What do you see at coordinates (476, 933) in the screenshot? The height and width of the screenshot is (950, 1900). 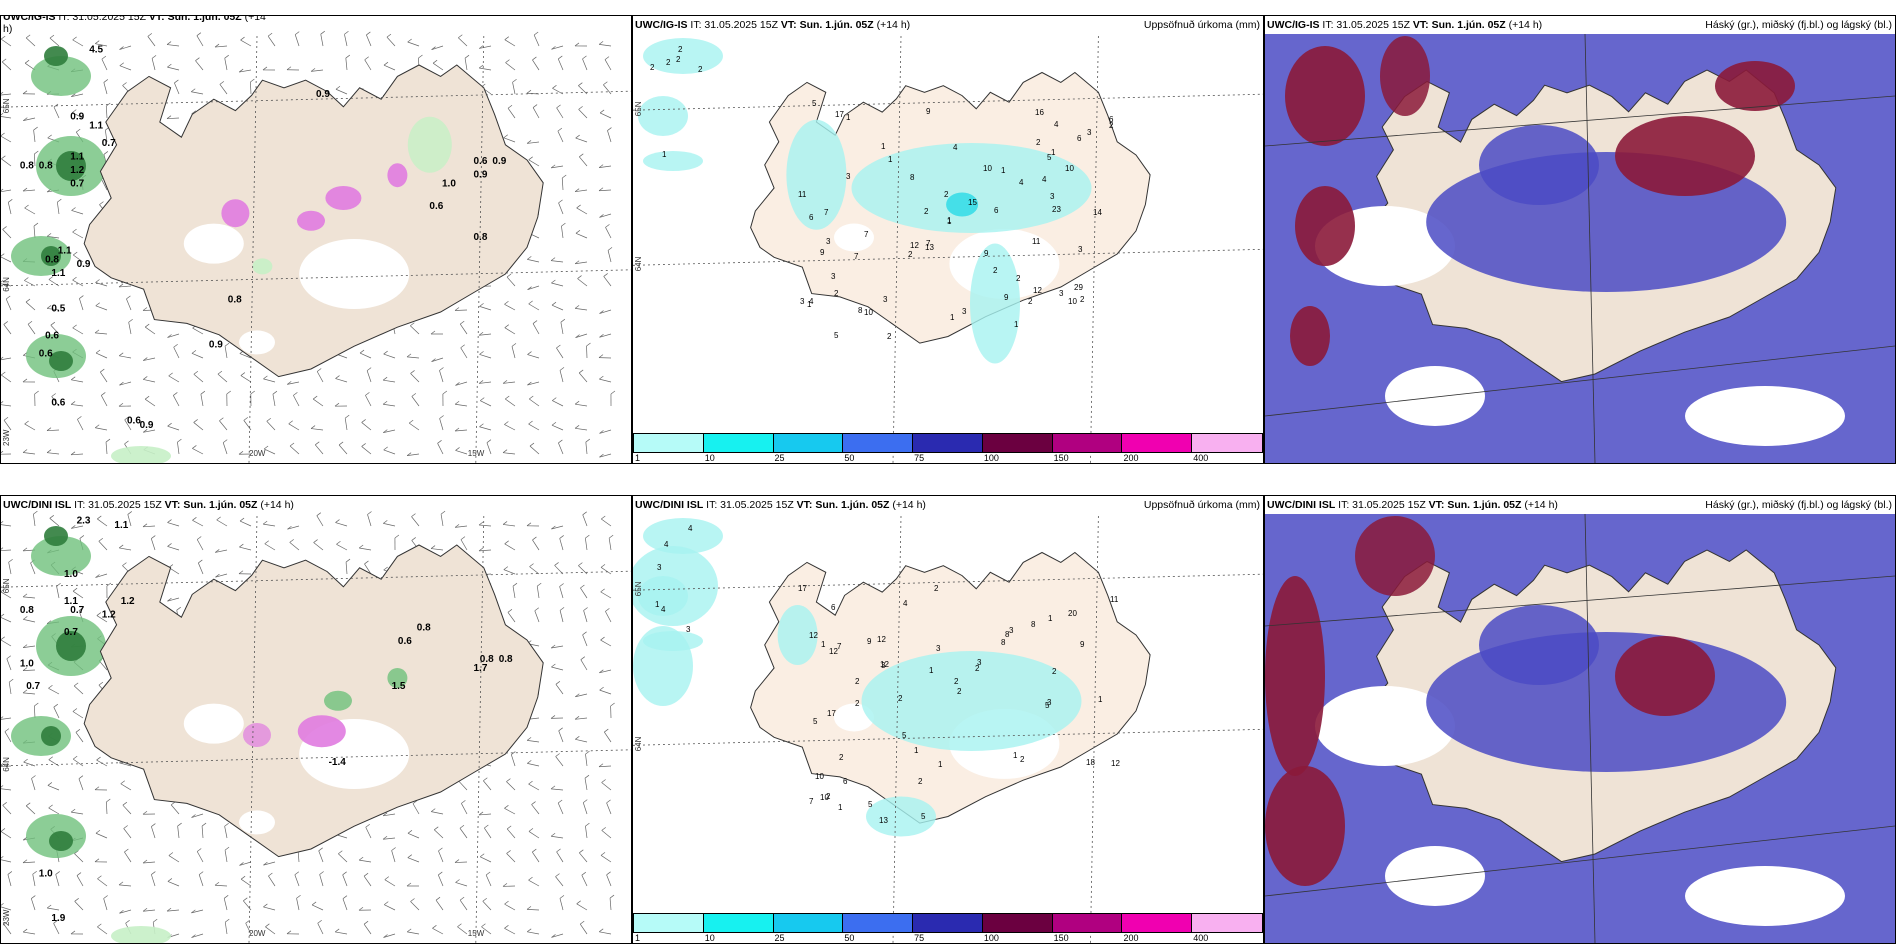 I see `lon-label: 15W` at bounding box center [476, 933].